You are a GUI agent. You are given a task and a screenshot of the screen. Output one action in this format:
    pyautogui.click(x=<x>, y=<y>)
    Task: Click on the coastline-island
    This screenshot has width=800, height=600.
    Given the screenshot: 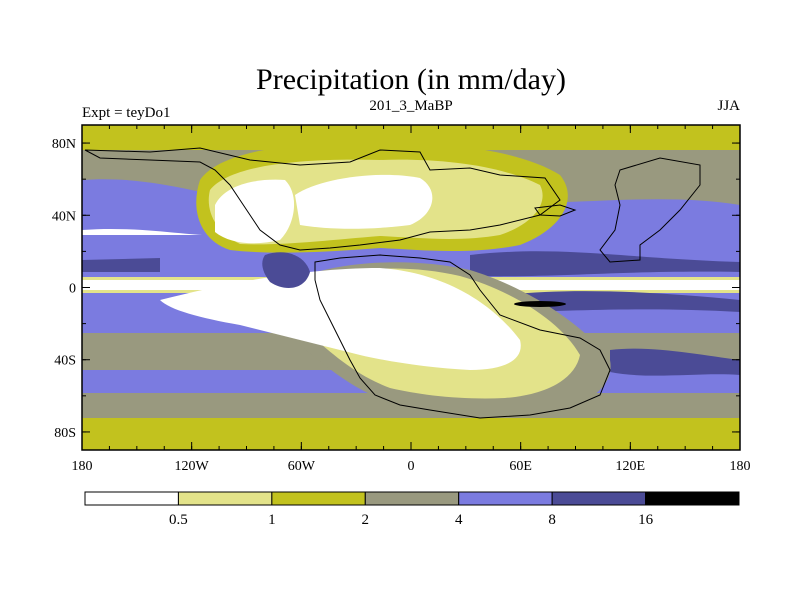 What is the action you would take?
    pyautogui.click(x=555, y=210)
    